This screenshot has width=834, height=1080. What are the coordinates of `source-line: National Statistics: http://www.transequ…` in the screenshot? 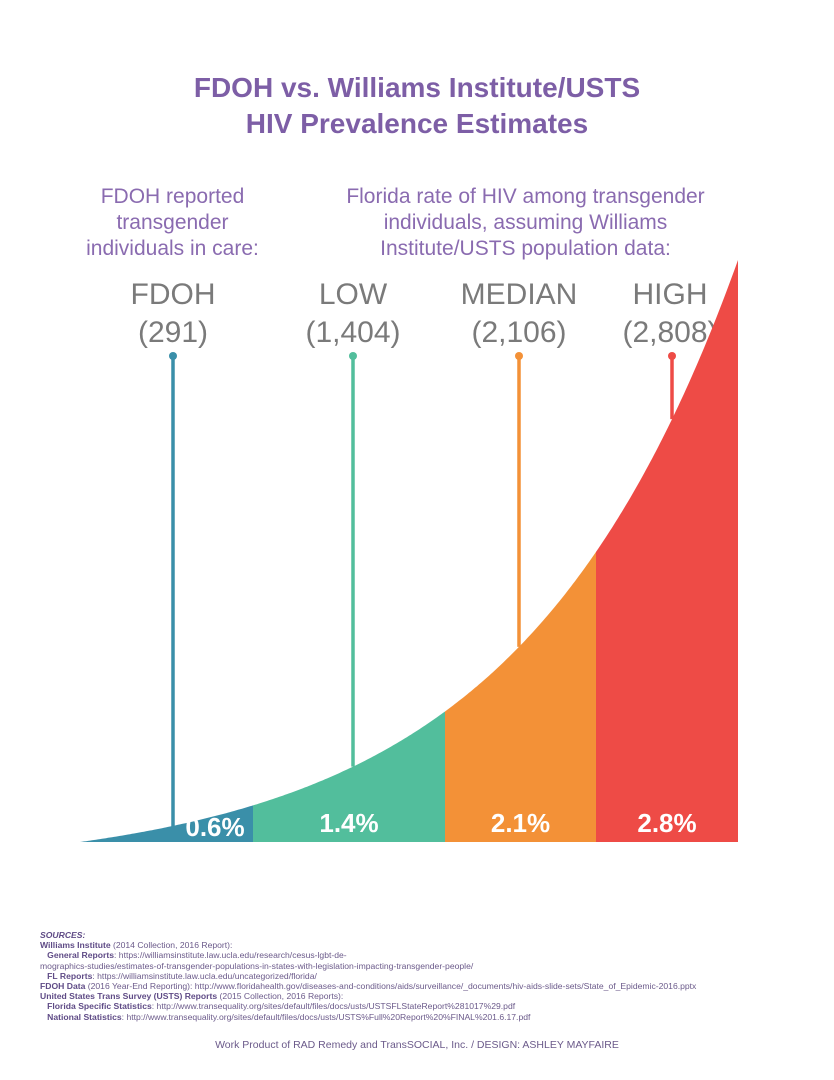 It's located at (285, 1016).